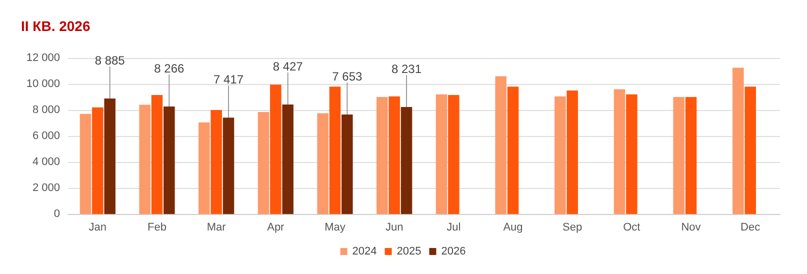 The height and width of the screenshot is (274, 807). What do you see at coordinates (46, 188) in the screenshot?
I see `y-tick-label: 2 000` at bounding box center [46, 188].